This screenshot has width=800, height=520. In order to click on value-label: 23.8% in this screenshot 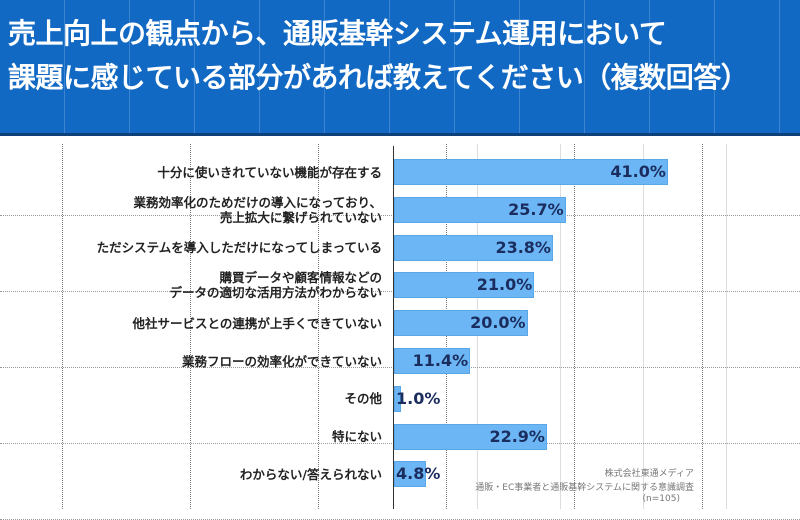, I will do `click(523, 247)`.